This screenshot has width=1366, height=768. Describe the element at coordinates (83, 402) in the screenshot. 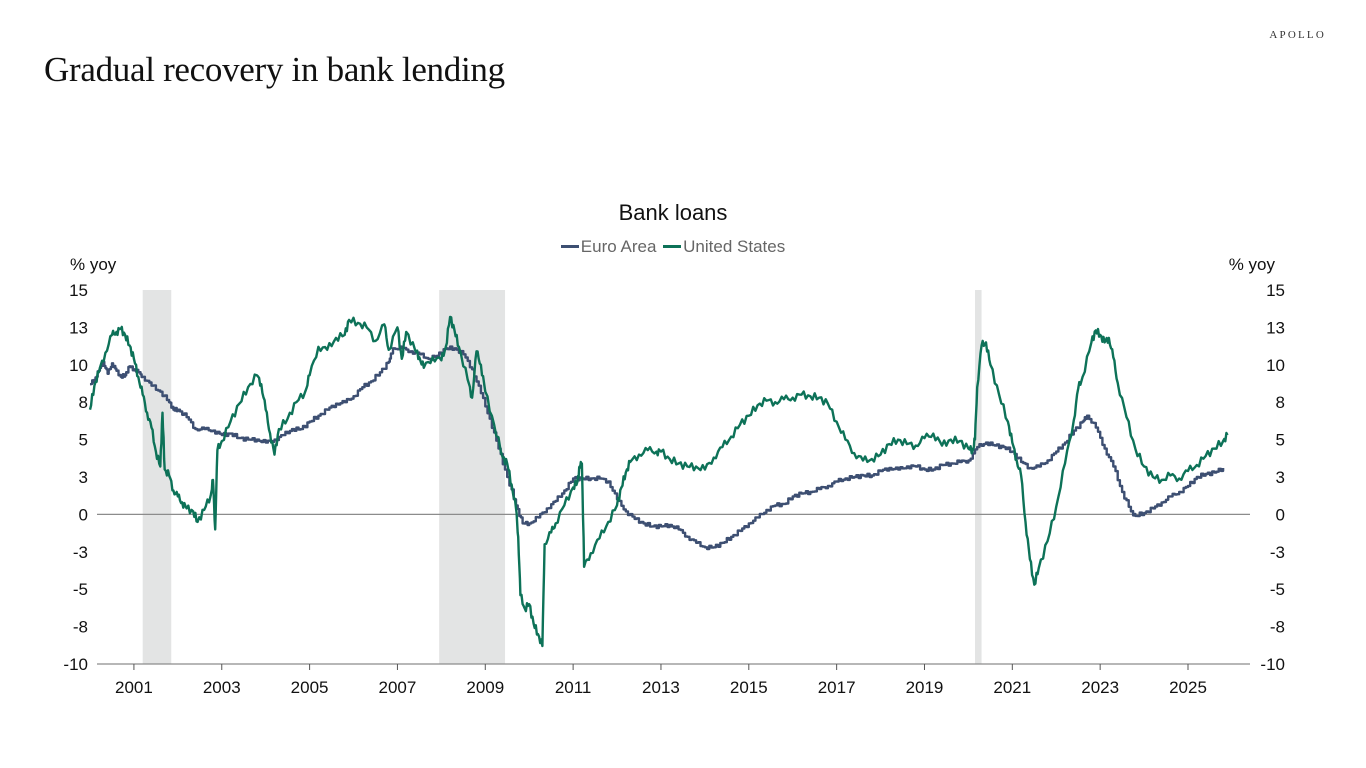

I see `y-tick-label-left: 8` at that location.